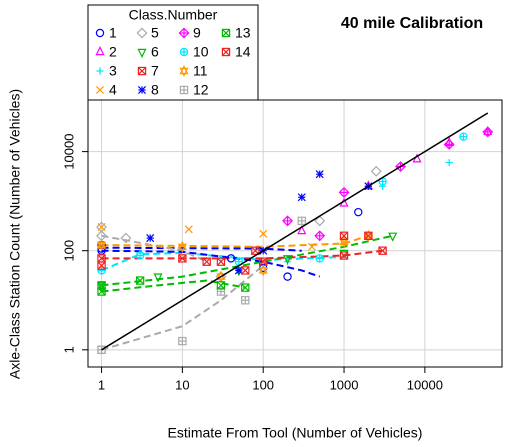 This screenshot has width=505, height=447. What do you see at coordinates (182, 384) in the screenshot?
I see `x-tick-label: 10` at bounding box center [182, 384].